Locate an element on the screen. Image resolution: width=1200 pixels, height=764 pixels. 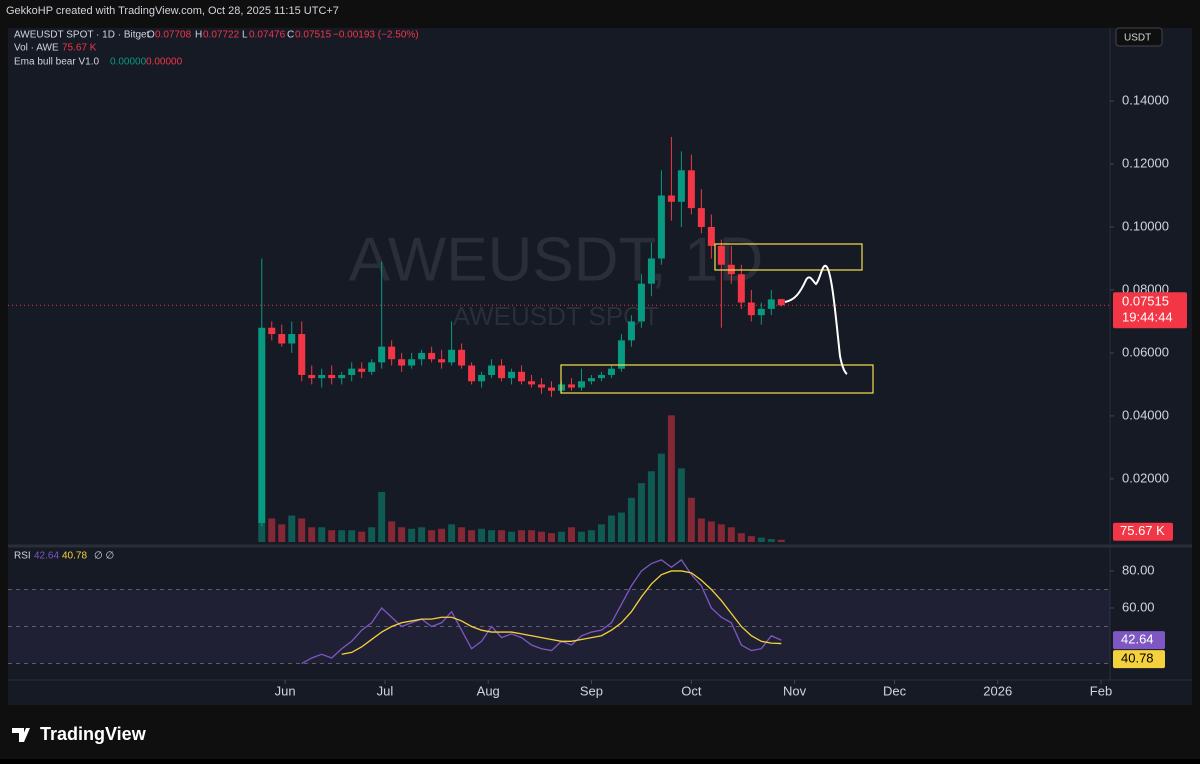
last-volume-box is located at coordinates (1143, 531).